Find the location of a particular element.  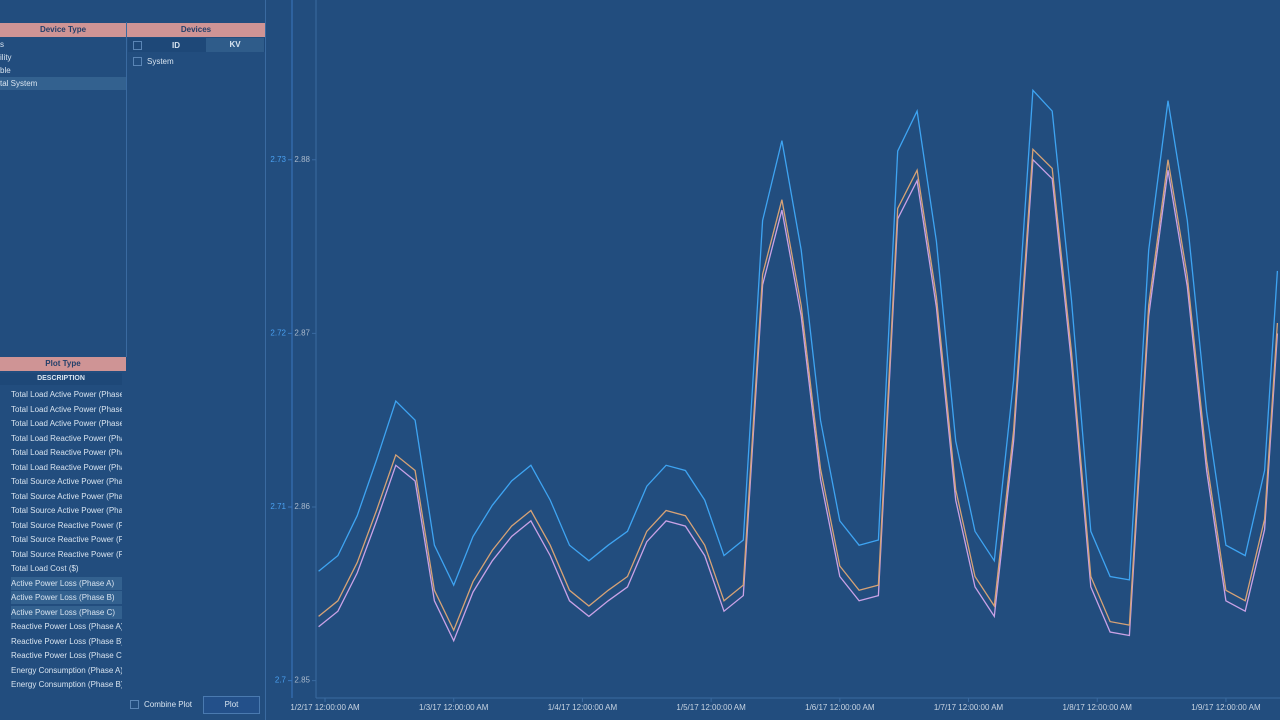

x-tick-label: 1/8/17 12:00:00 AM is located at coordinates (1098, 707).